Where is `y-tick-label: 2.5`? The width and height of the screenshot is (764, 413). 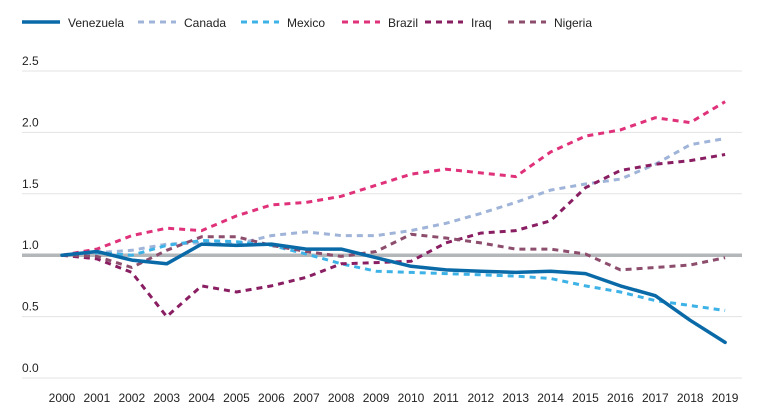 y-tick-label: 2.5 is located at coordinates (30, 61).